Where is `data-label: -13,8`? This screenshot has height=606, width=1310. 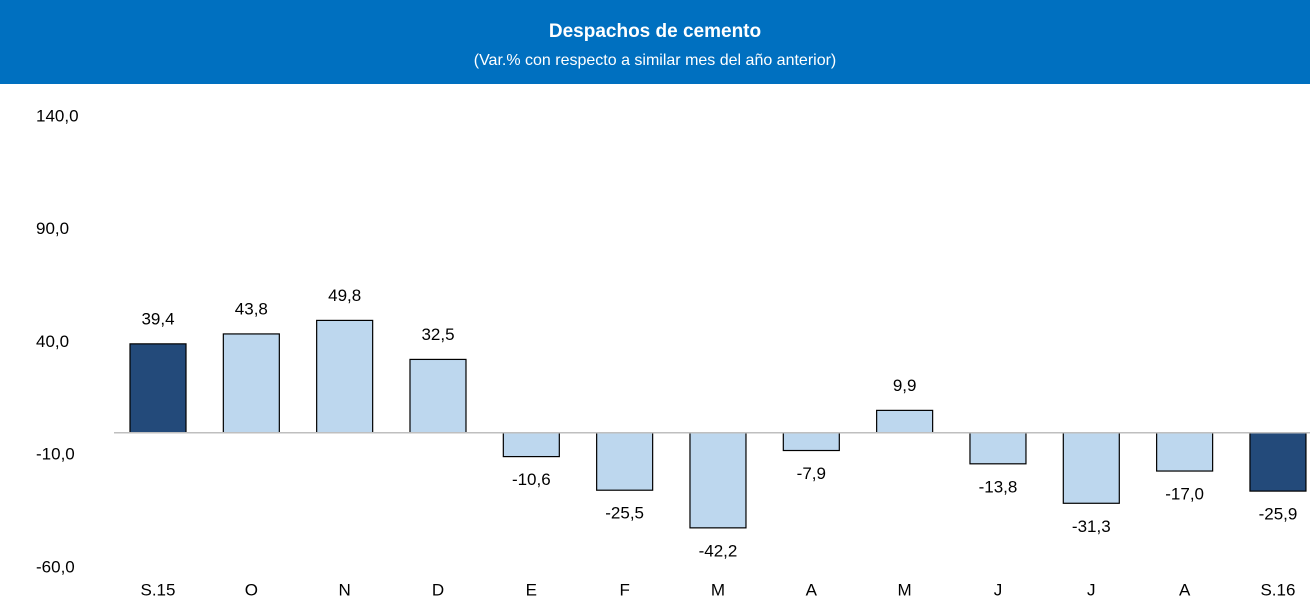 data-label: -13,8 is located at coordinates (998, 486).